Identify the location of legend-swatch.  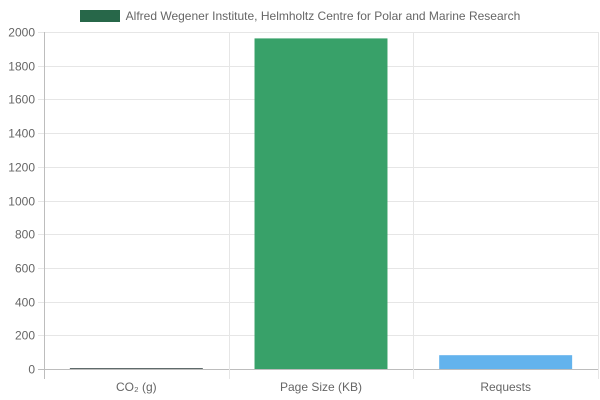
(99, 16).